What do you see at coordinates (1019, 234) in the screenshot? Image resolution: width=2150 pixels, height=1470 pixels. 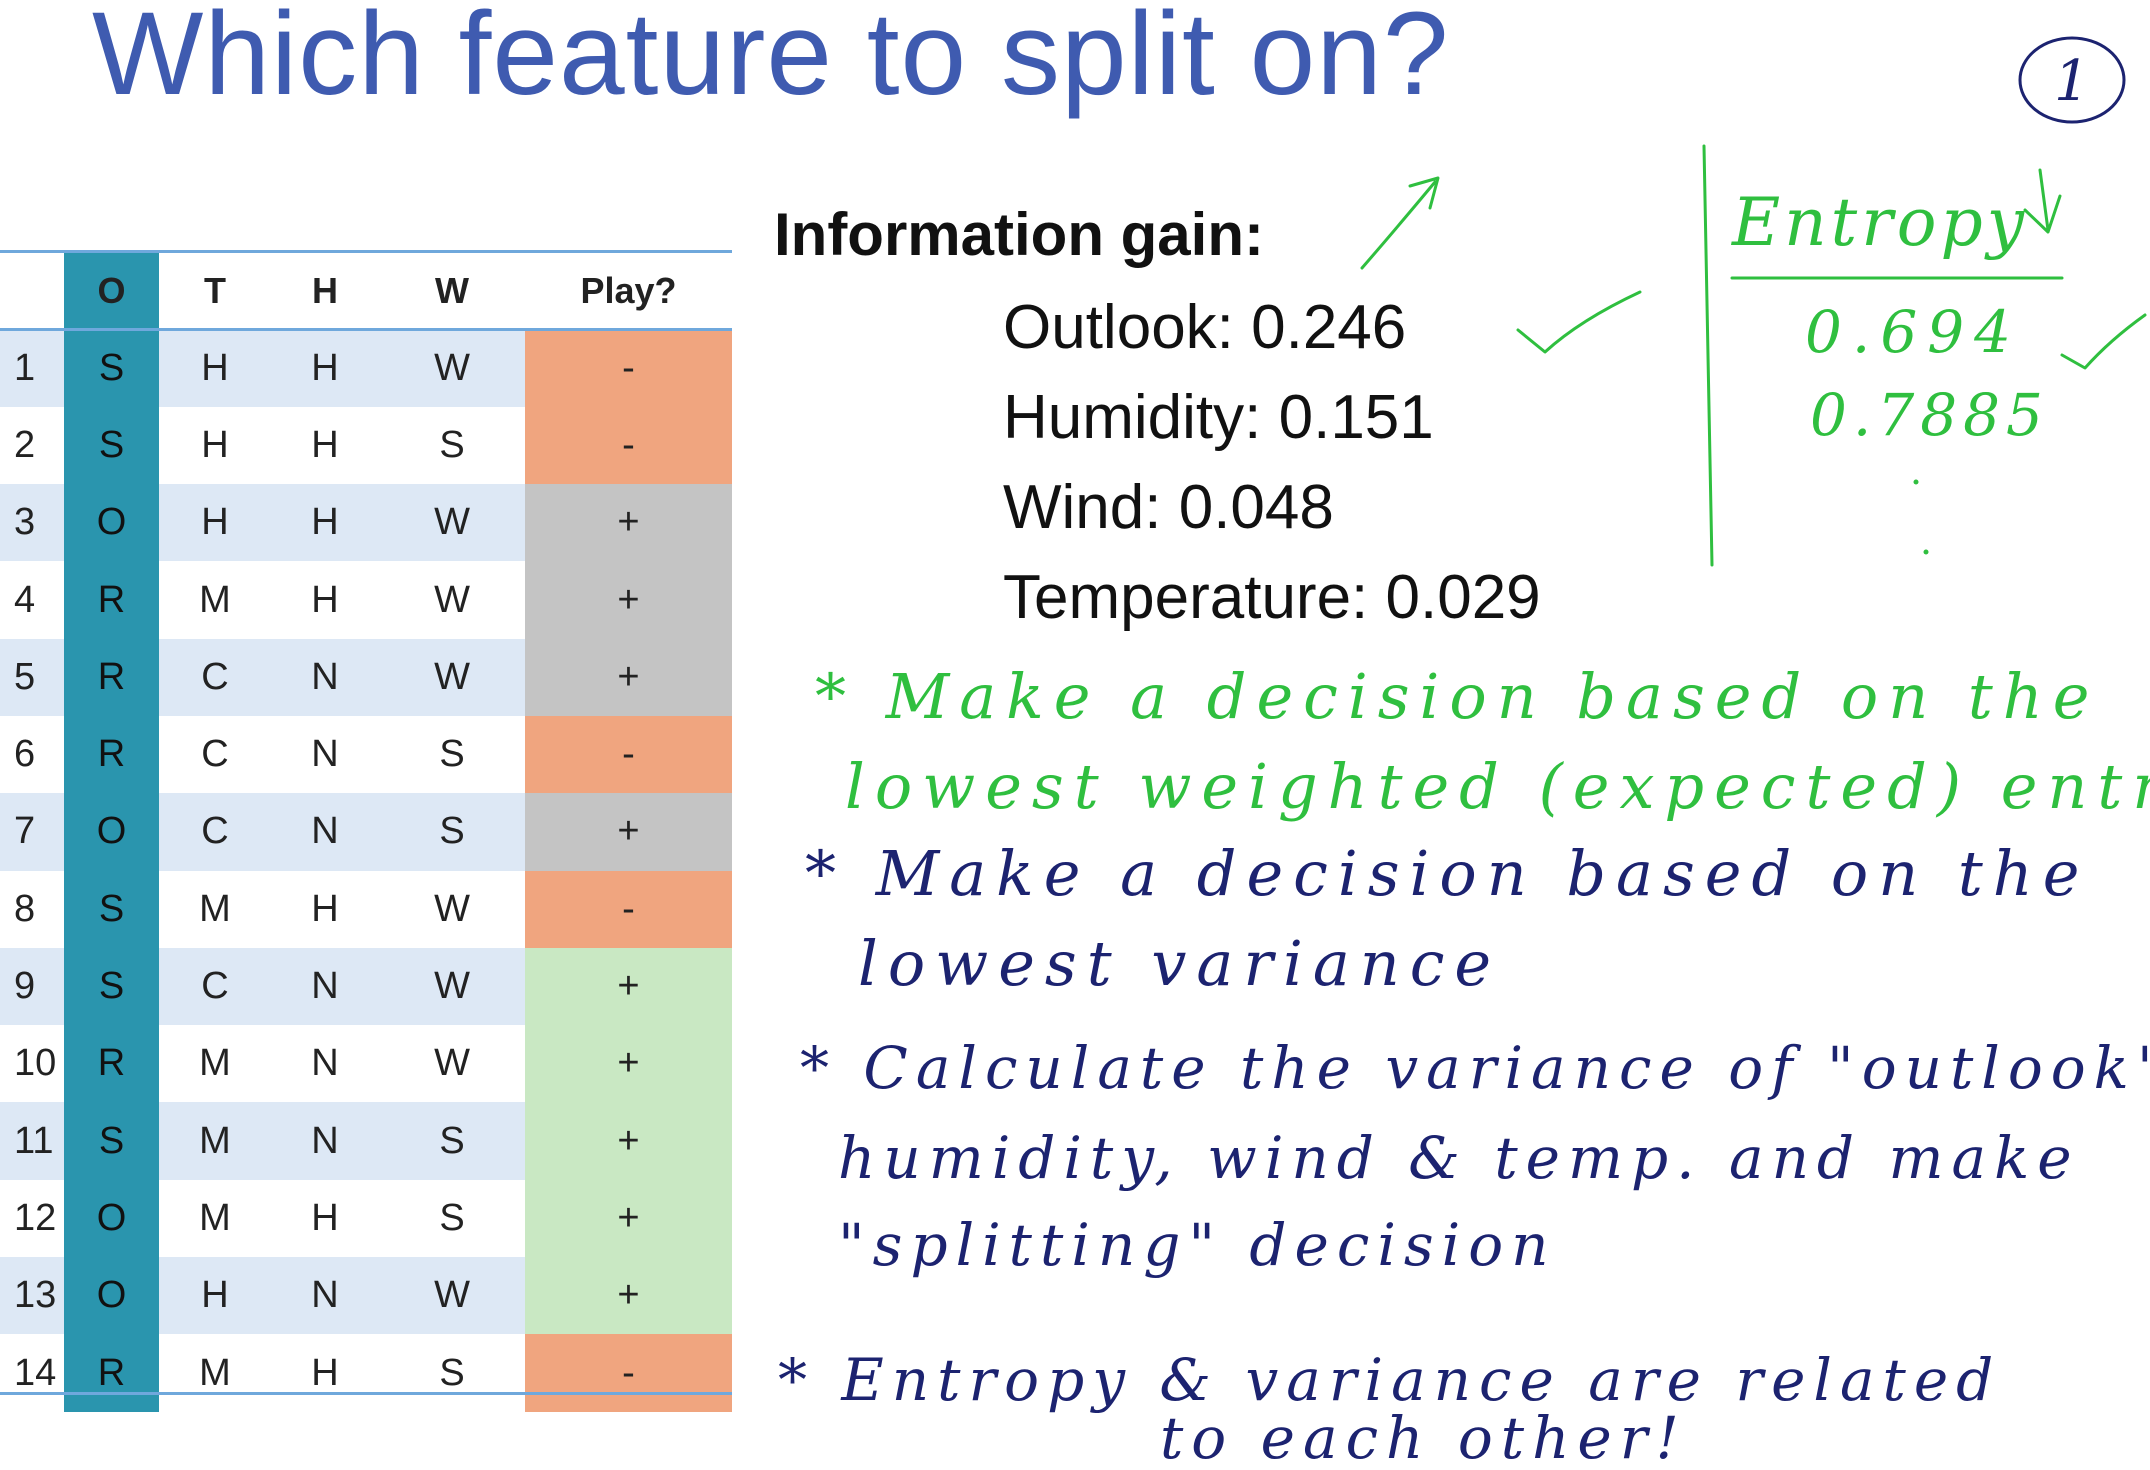 I see `information-gain-title: Information gain:` at bounding box center [1019, 234].